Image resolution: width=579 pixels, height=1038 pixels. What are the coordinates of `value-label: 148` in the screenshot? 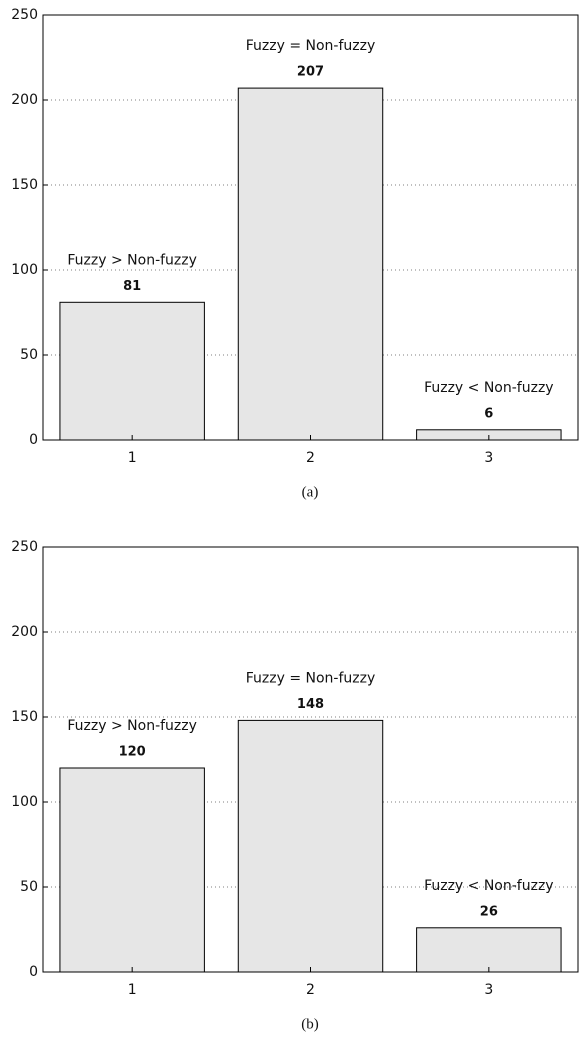 It's located at (310, 704).